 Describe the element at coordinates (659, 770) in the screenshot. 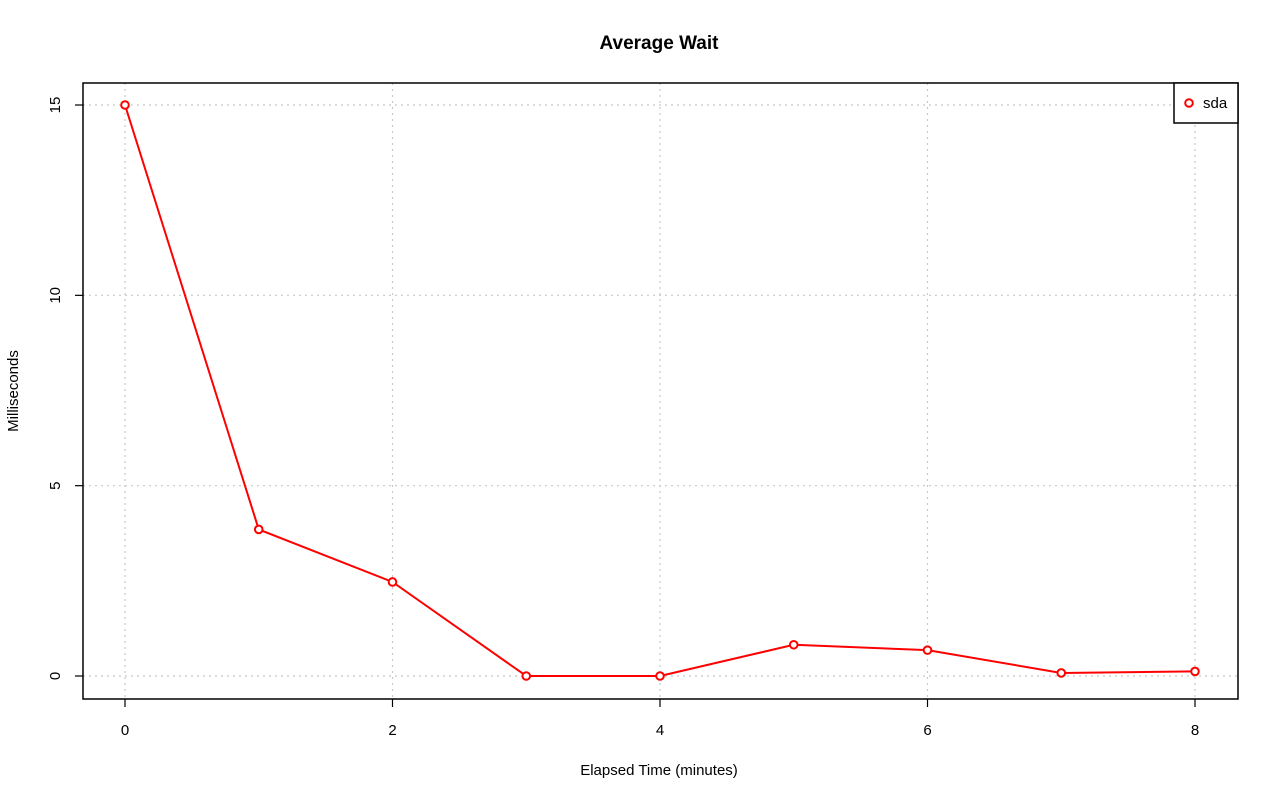

I see `x-axis-label: Elapsed Time (minutes)` at that location.